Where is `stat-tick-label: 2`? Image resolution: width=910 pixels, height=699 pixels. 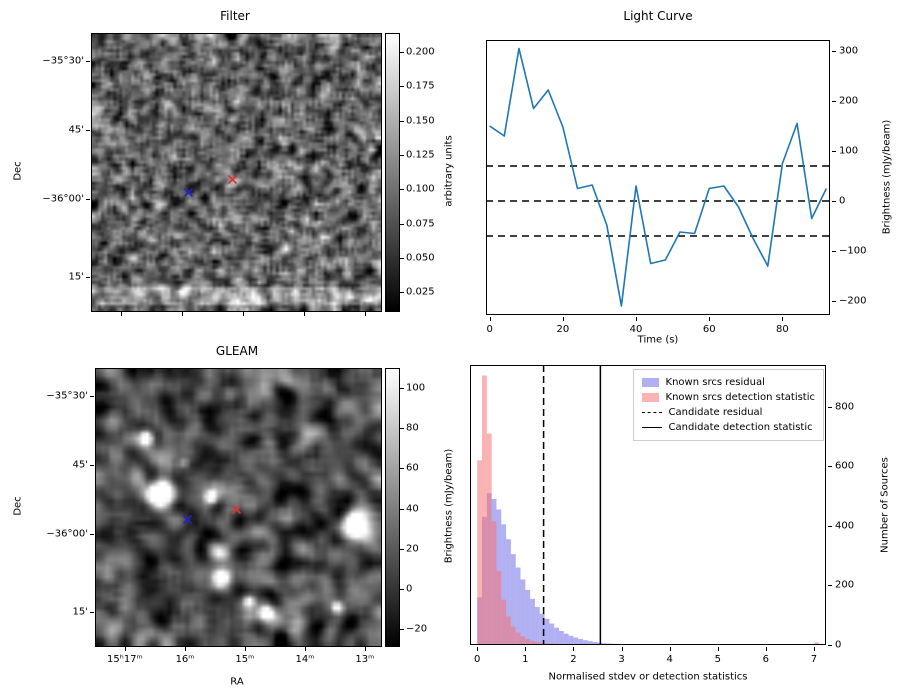
stat-tick-label: 2 is located at coordinates (573, 659).